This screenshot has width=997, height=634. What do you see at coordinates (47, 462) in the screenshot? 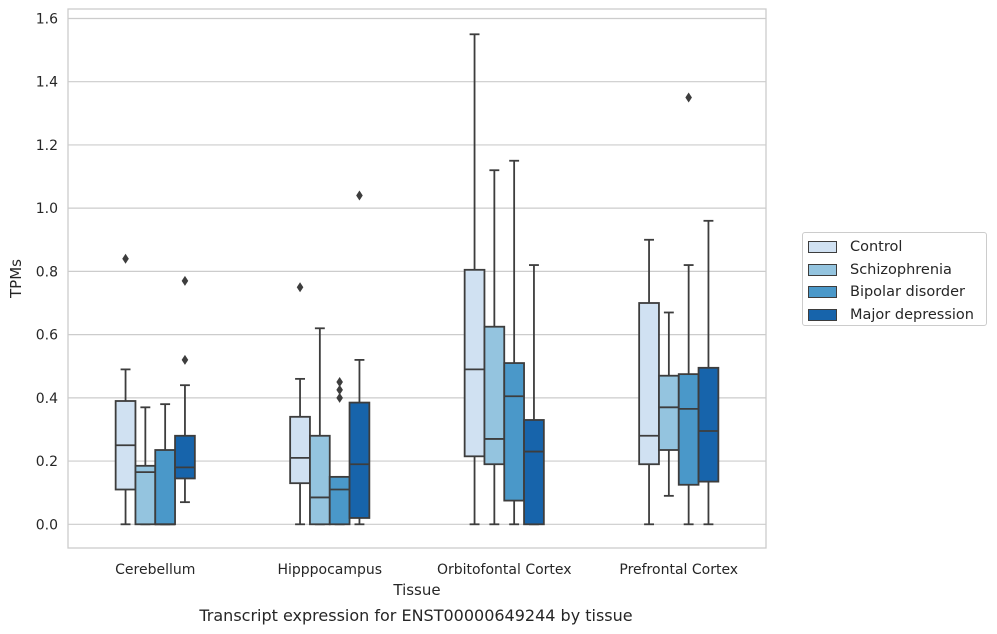
I see `y-tick-label: 0.2` at bounding box center [47, 462].